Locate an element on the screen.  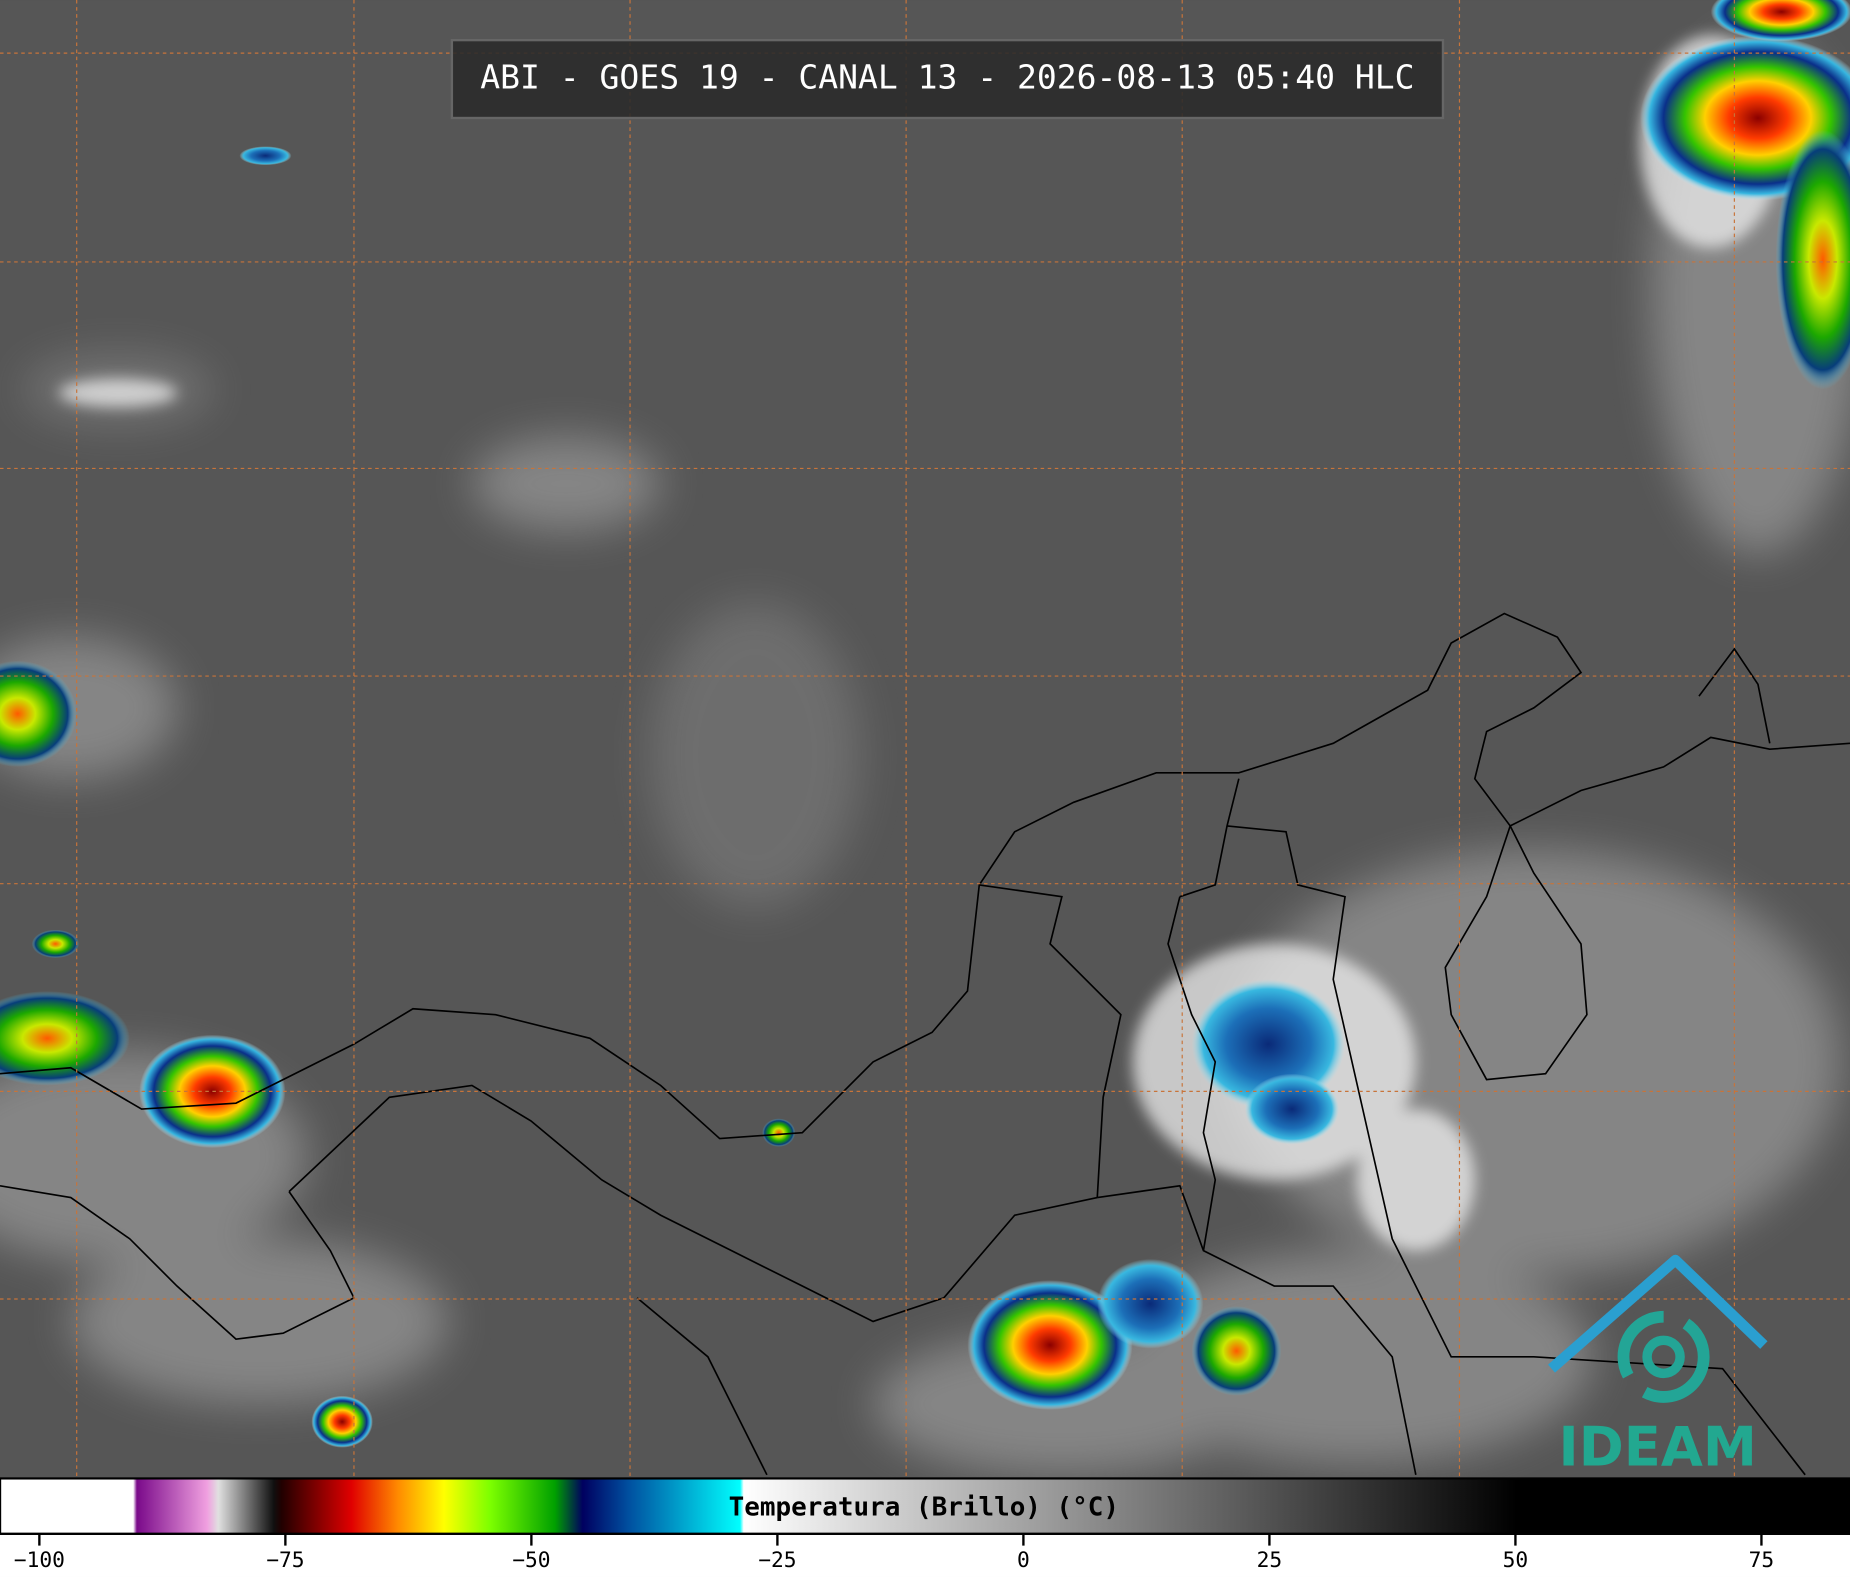
colorbar is located at coordinates (925, 1506).